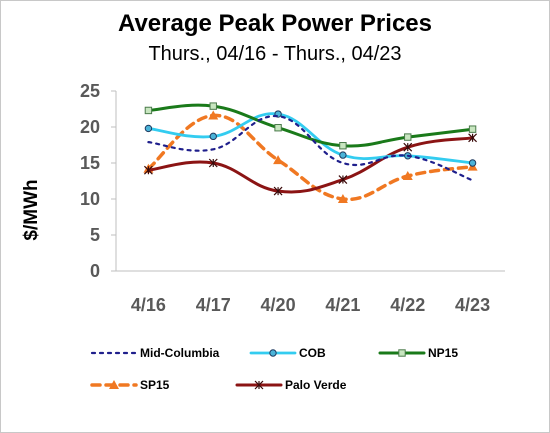 This screenshot has height=433, width=550. What do you see at coordinates (275, 54) in the screenshot?
I see `chart-subtitle: Thurs., 04/16 - Thurs., 04/23` at bounding box center [275, 54].